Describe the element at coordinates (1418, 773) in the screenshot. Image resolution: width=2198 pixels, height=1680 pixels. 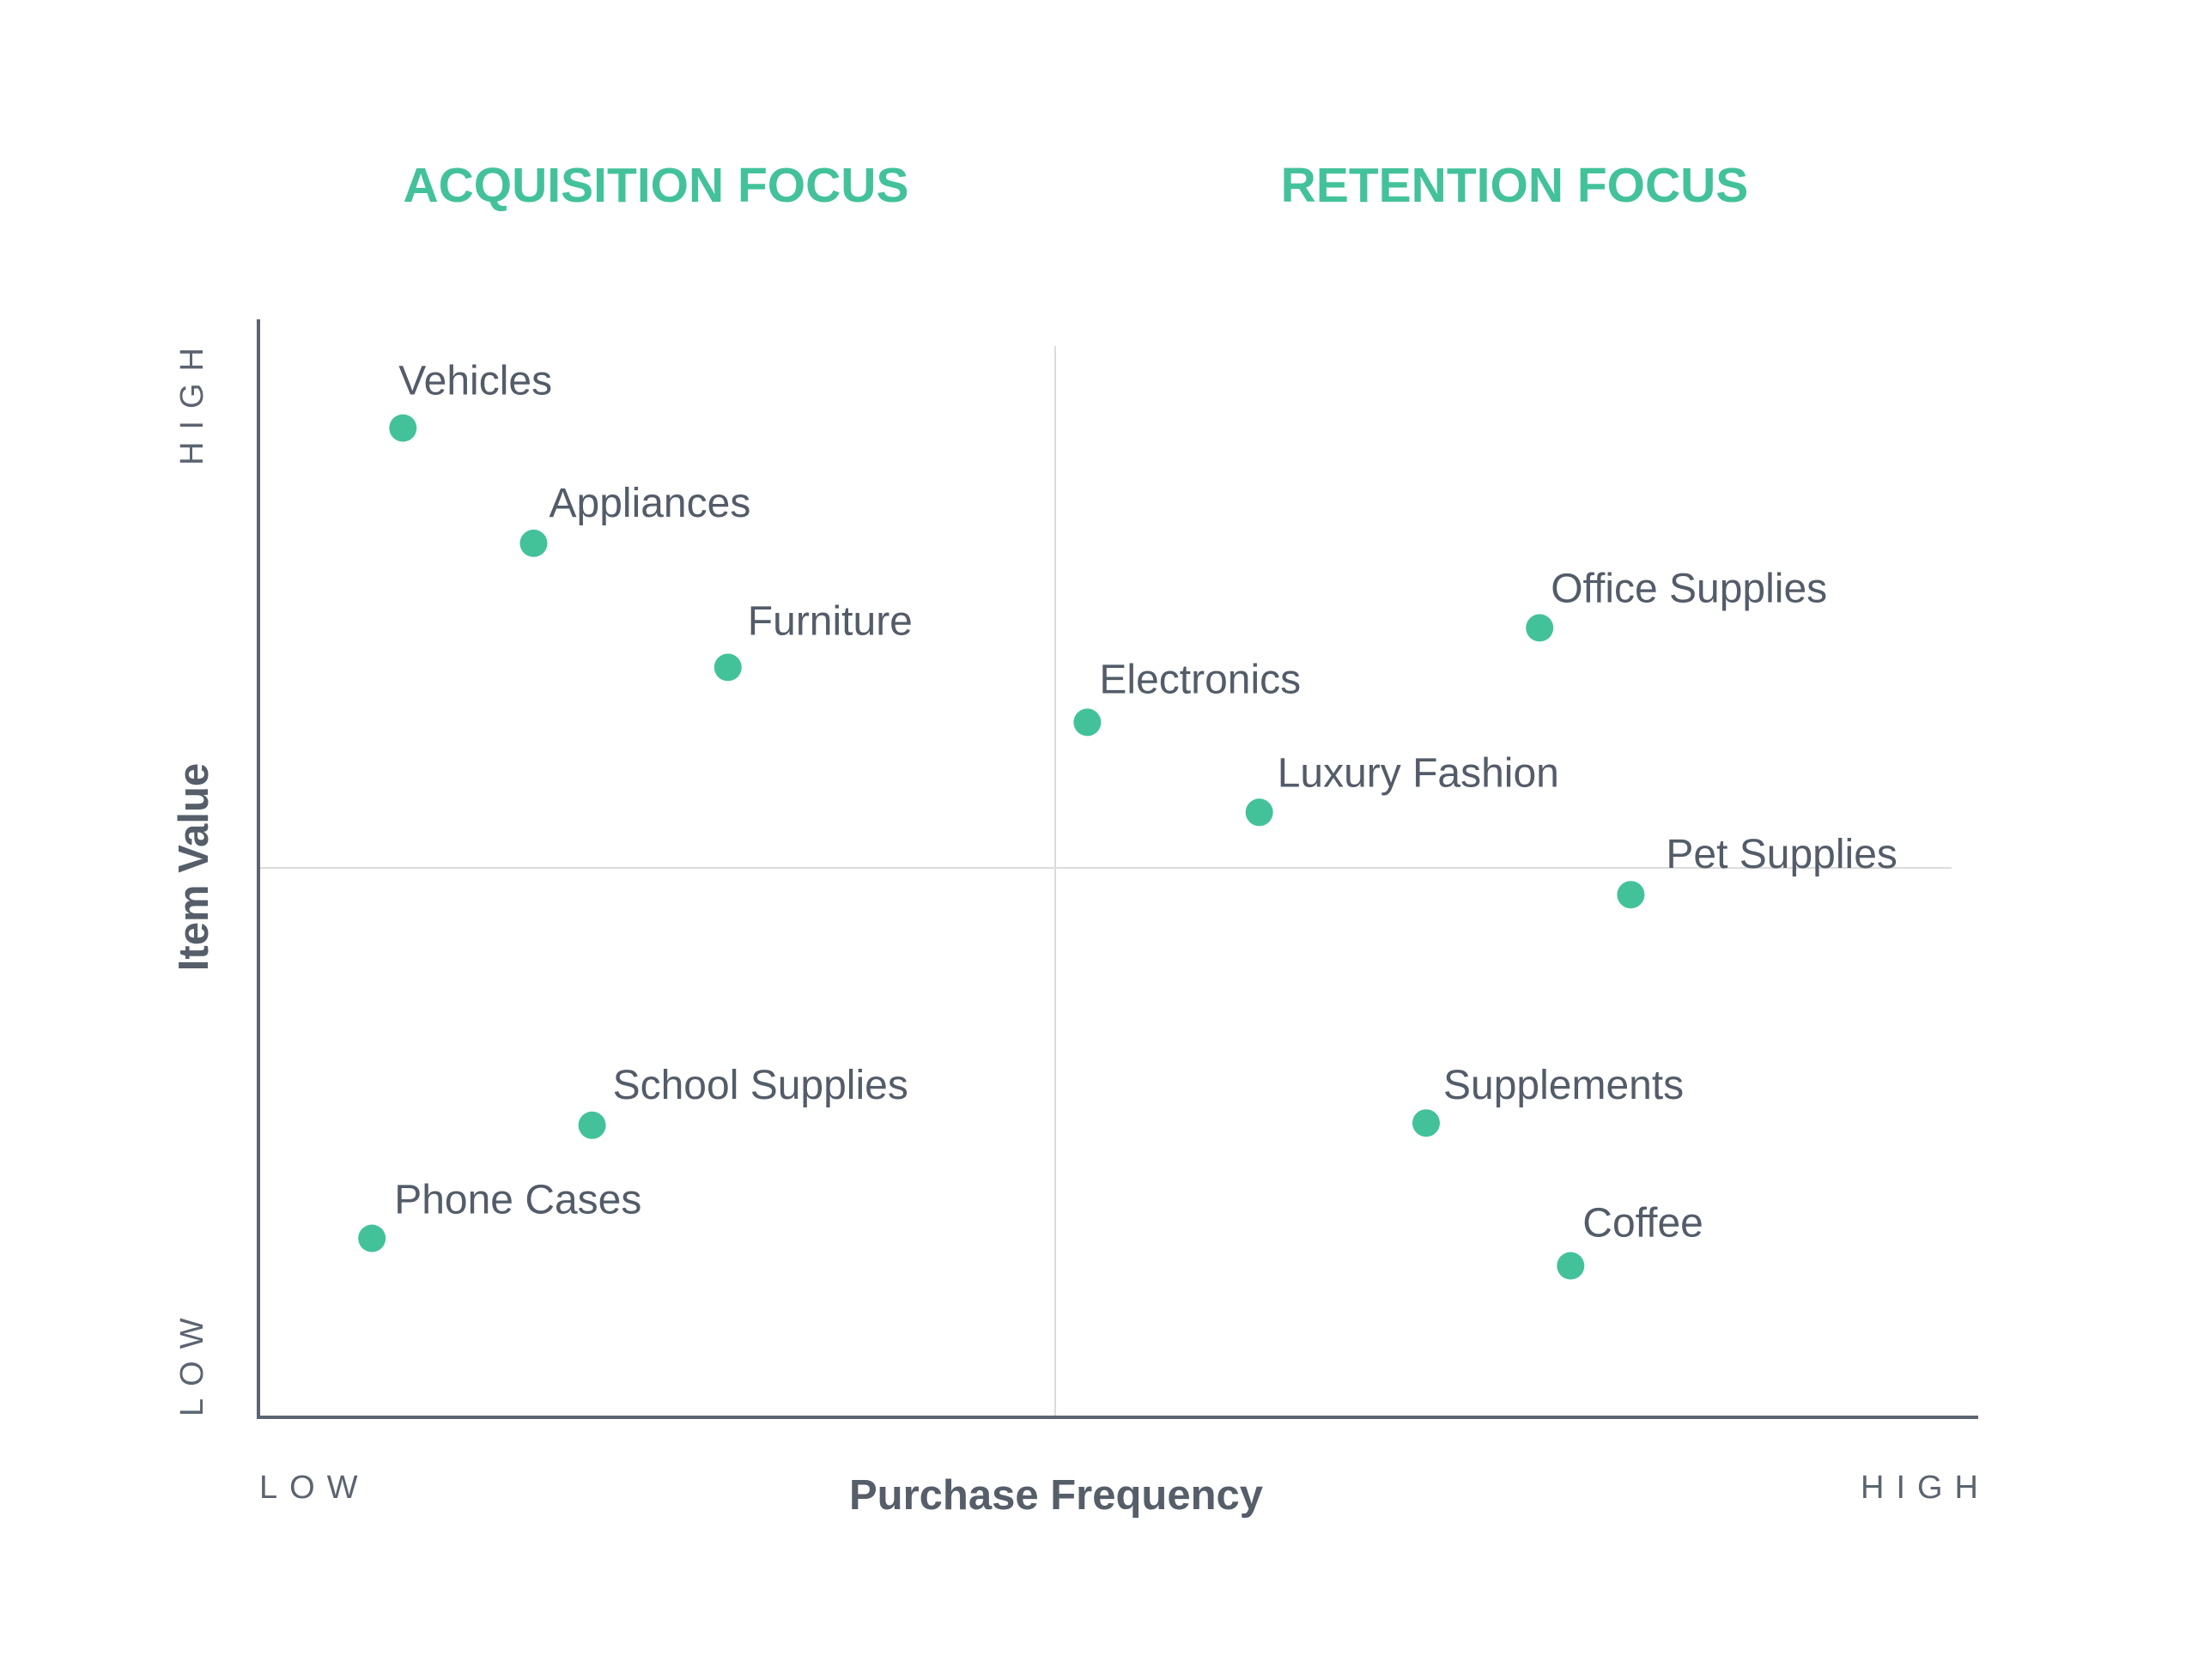
I see `data-point-label: Luxury Fashion` at that location.